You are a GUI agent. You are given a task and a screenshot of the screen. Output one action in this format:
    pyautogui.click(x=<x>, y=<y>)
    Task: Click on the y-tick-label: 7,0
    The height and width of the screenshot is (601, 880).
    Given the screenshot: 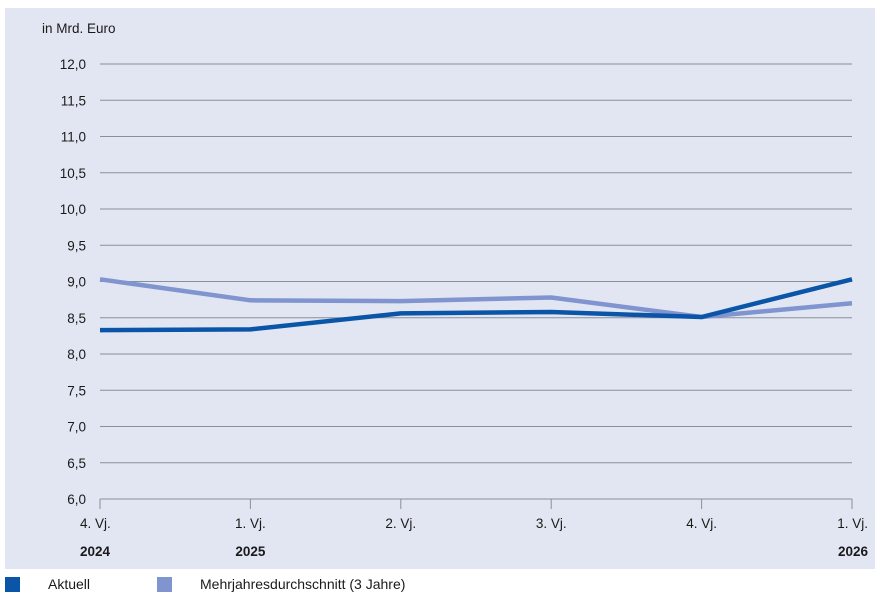 What is the action you would take?
    pyautogui.click(x=76, y=427)
    